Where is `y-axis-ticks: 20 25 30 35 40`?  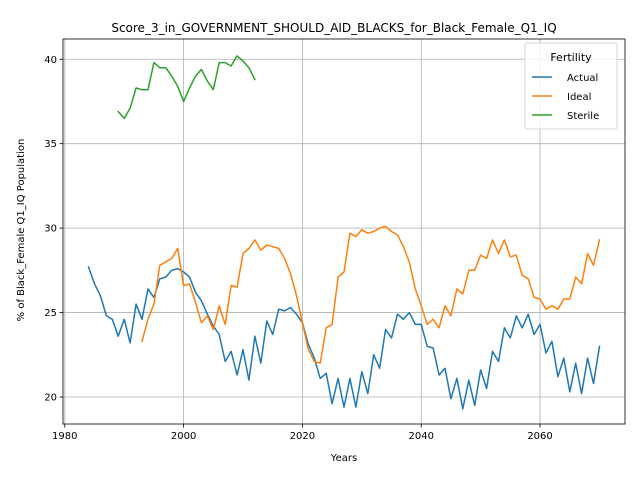
y-axis-ticks: 20 25 30 35 40 is located at coordinates (53, 229).